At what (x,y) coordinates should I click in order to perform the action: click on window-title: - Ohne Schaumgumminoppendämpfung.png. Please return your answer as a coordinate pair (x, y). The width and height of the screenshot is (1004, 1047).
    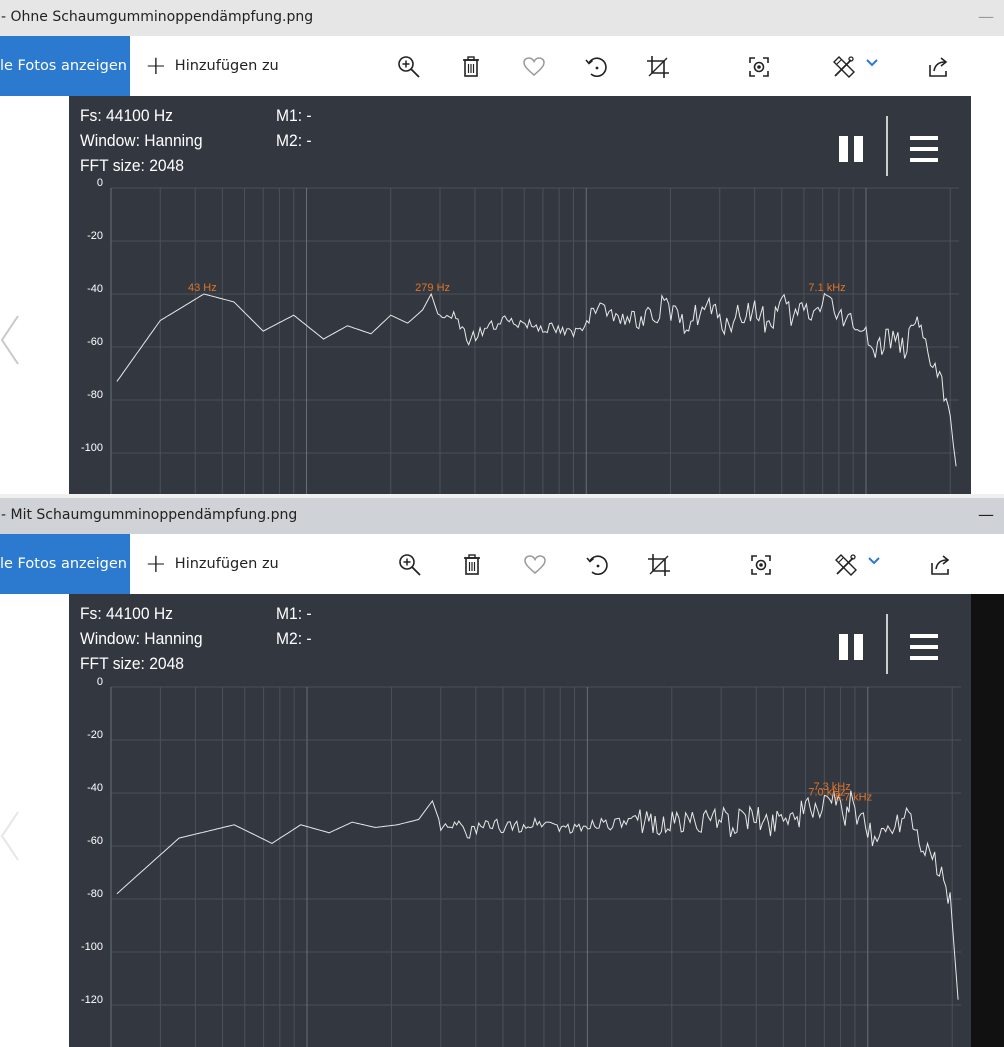
    Looking at the image, I should click on (157, 17).